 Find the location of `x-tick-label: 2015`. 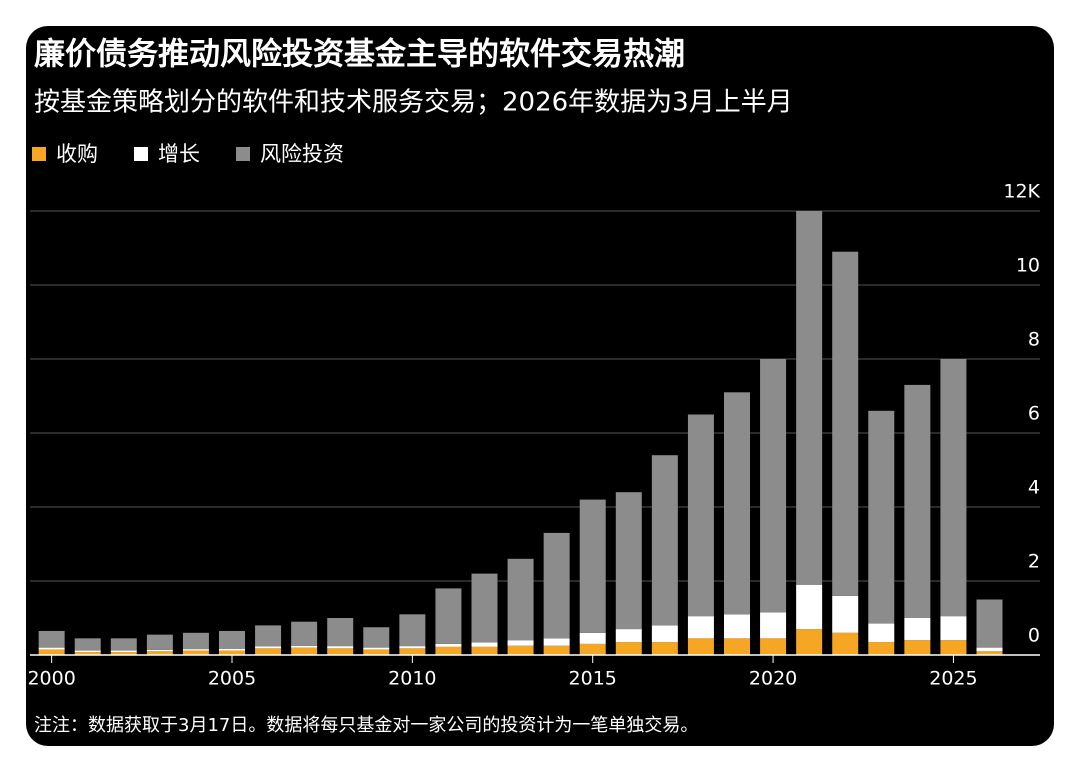

x-tick-label: 2015 is located at coordinates (593, 679).